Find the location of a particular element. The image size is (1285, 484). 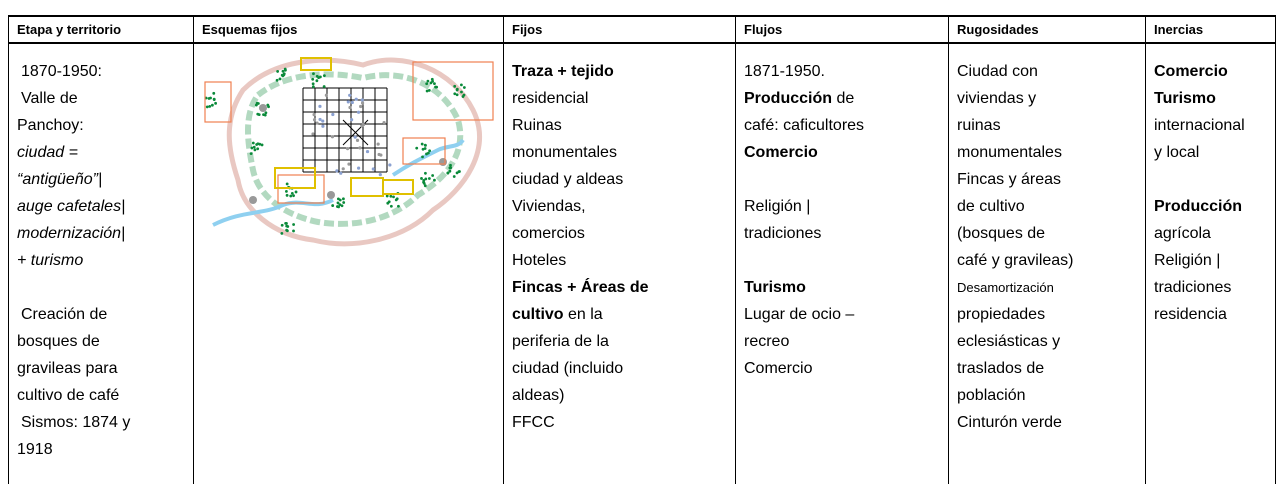

cell-line: Producción de is located at coordinates (846, 98).